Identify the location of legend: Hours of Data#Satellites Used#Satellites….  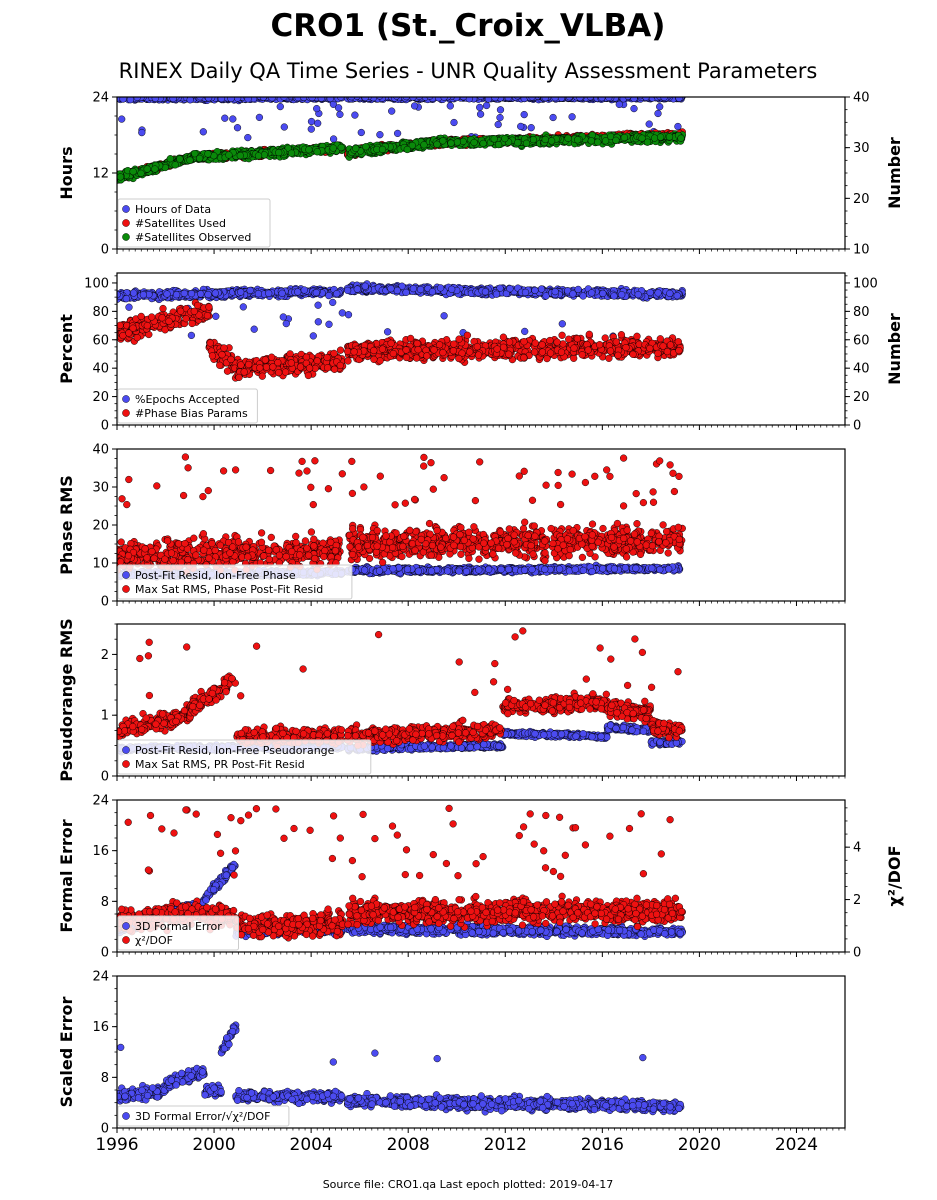
(194, 223).